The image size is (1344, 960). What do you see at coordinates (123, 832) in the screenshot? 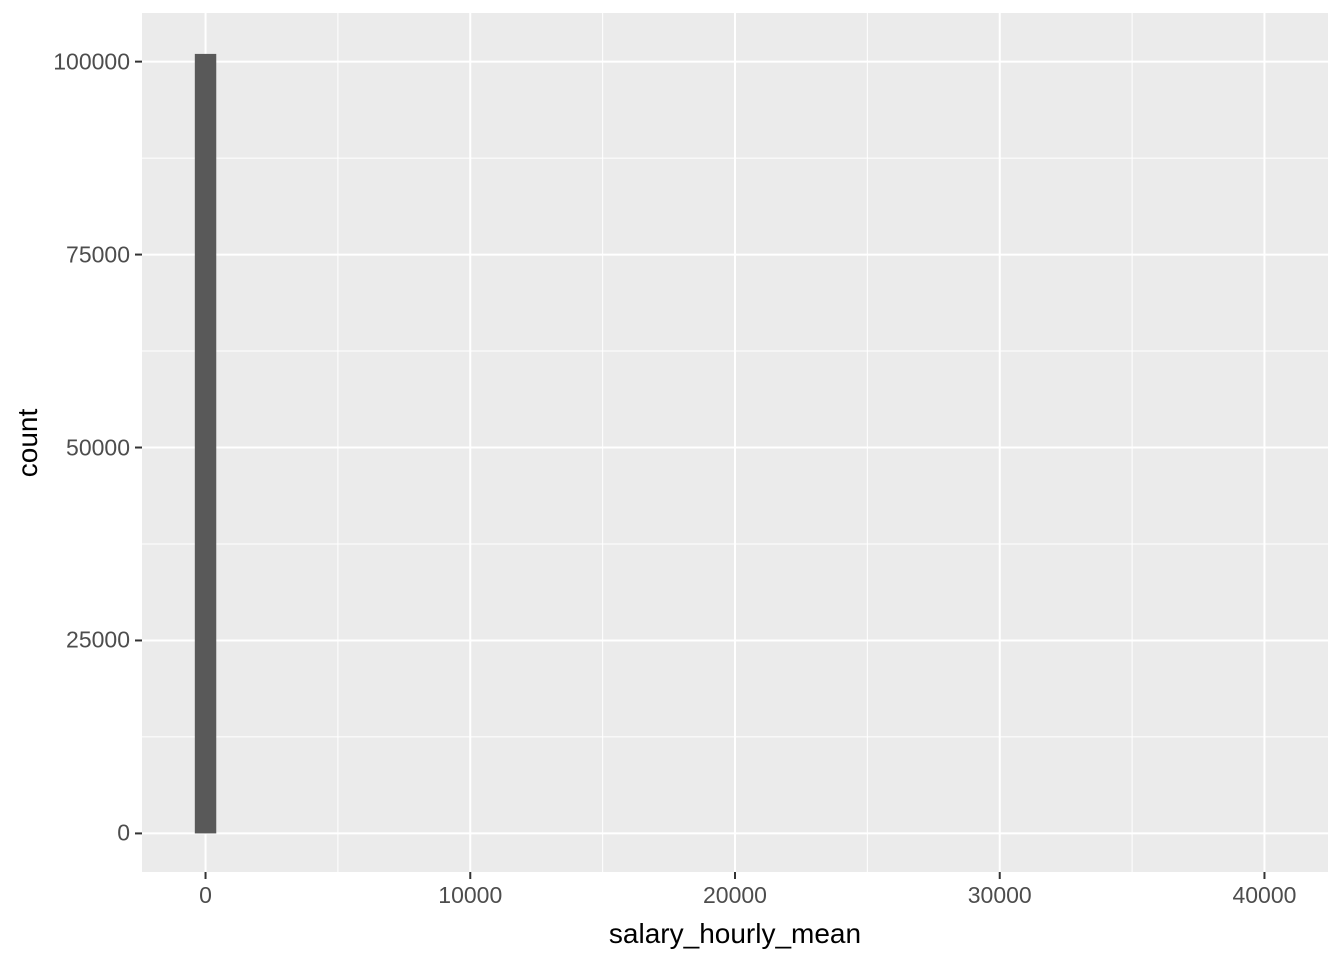
I see `y-tick-label: 0` at bounding box center [123, 832].